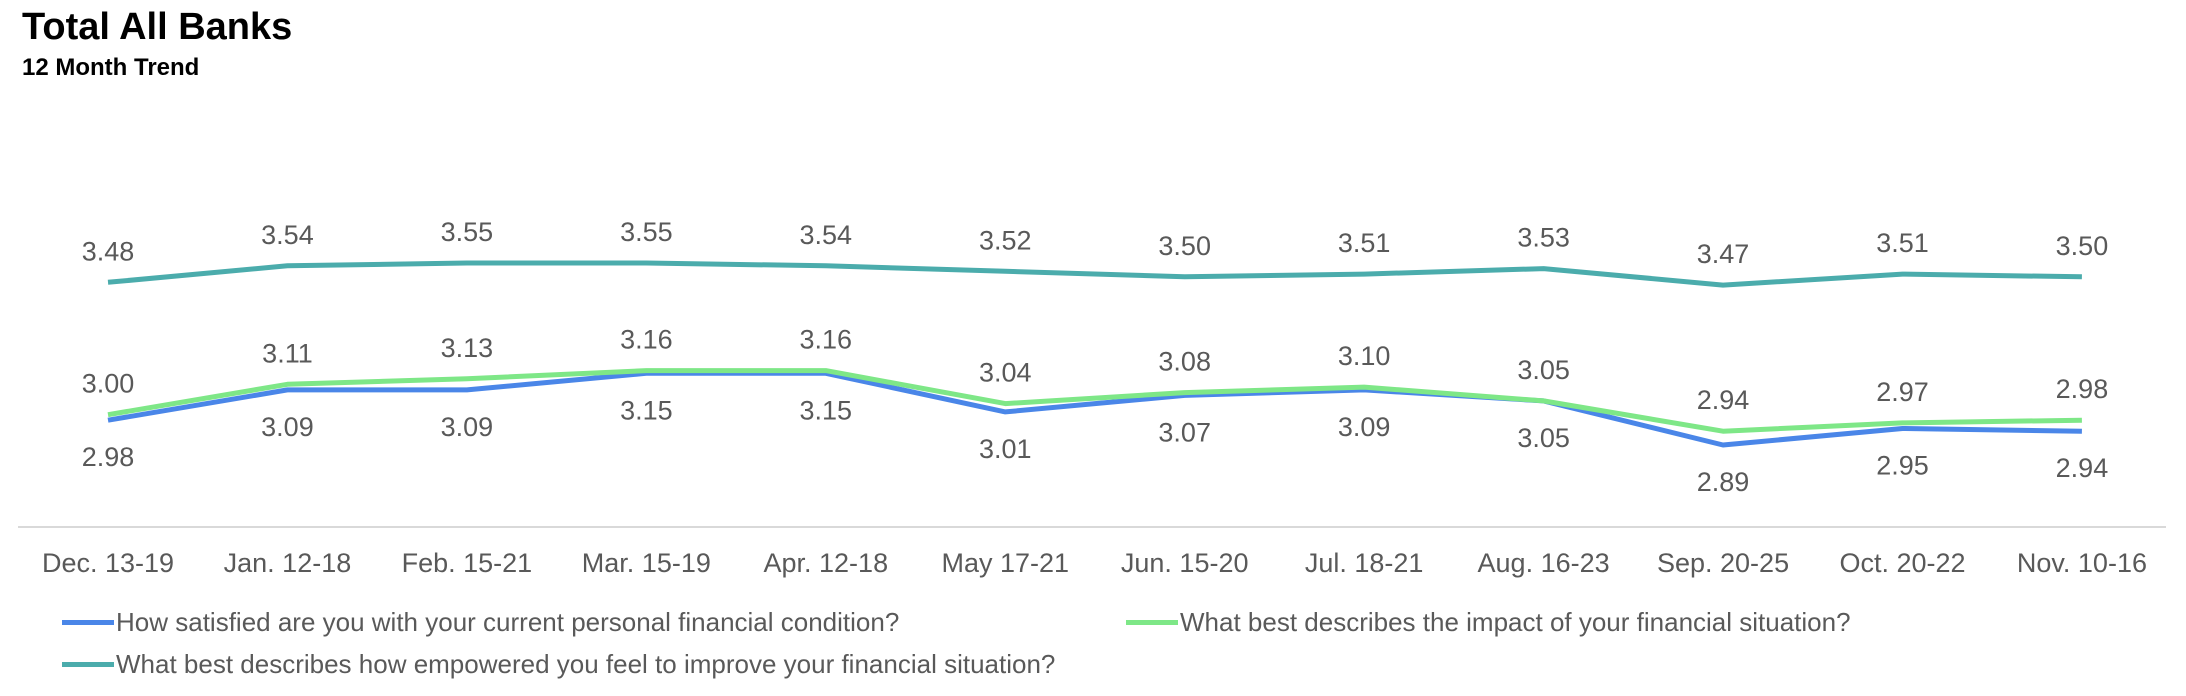 The height and width of the screenshot is (696, 2186). I want to click on data-label: 2.97, so click(1902, 392).